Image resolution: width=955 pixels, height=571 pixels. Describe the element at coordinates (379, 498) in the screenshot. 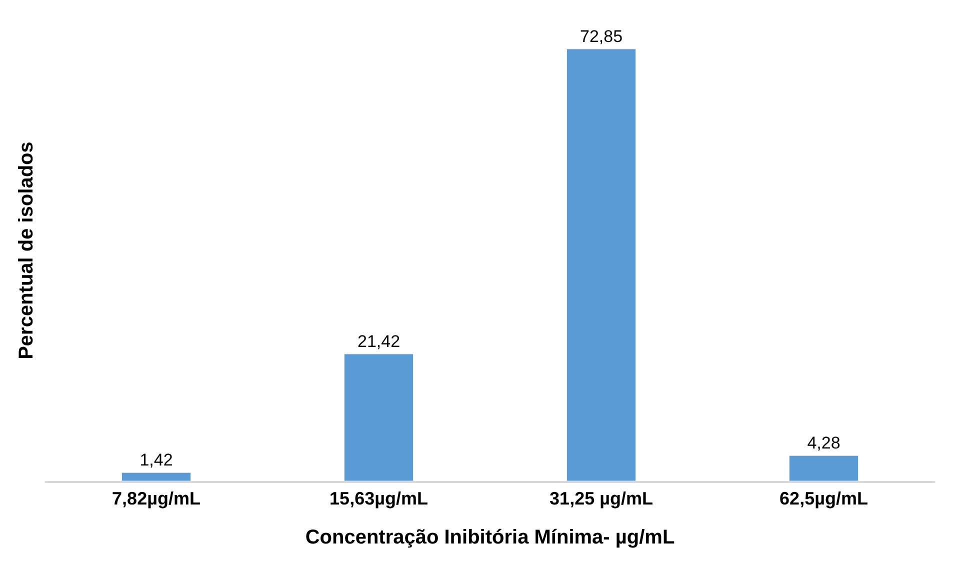

I see `x-tick-label: 15,63µg/mL` at that location.